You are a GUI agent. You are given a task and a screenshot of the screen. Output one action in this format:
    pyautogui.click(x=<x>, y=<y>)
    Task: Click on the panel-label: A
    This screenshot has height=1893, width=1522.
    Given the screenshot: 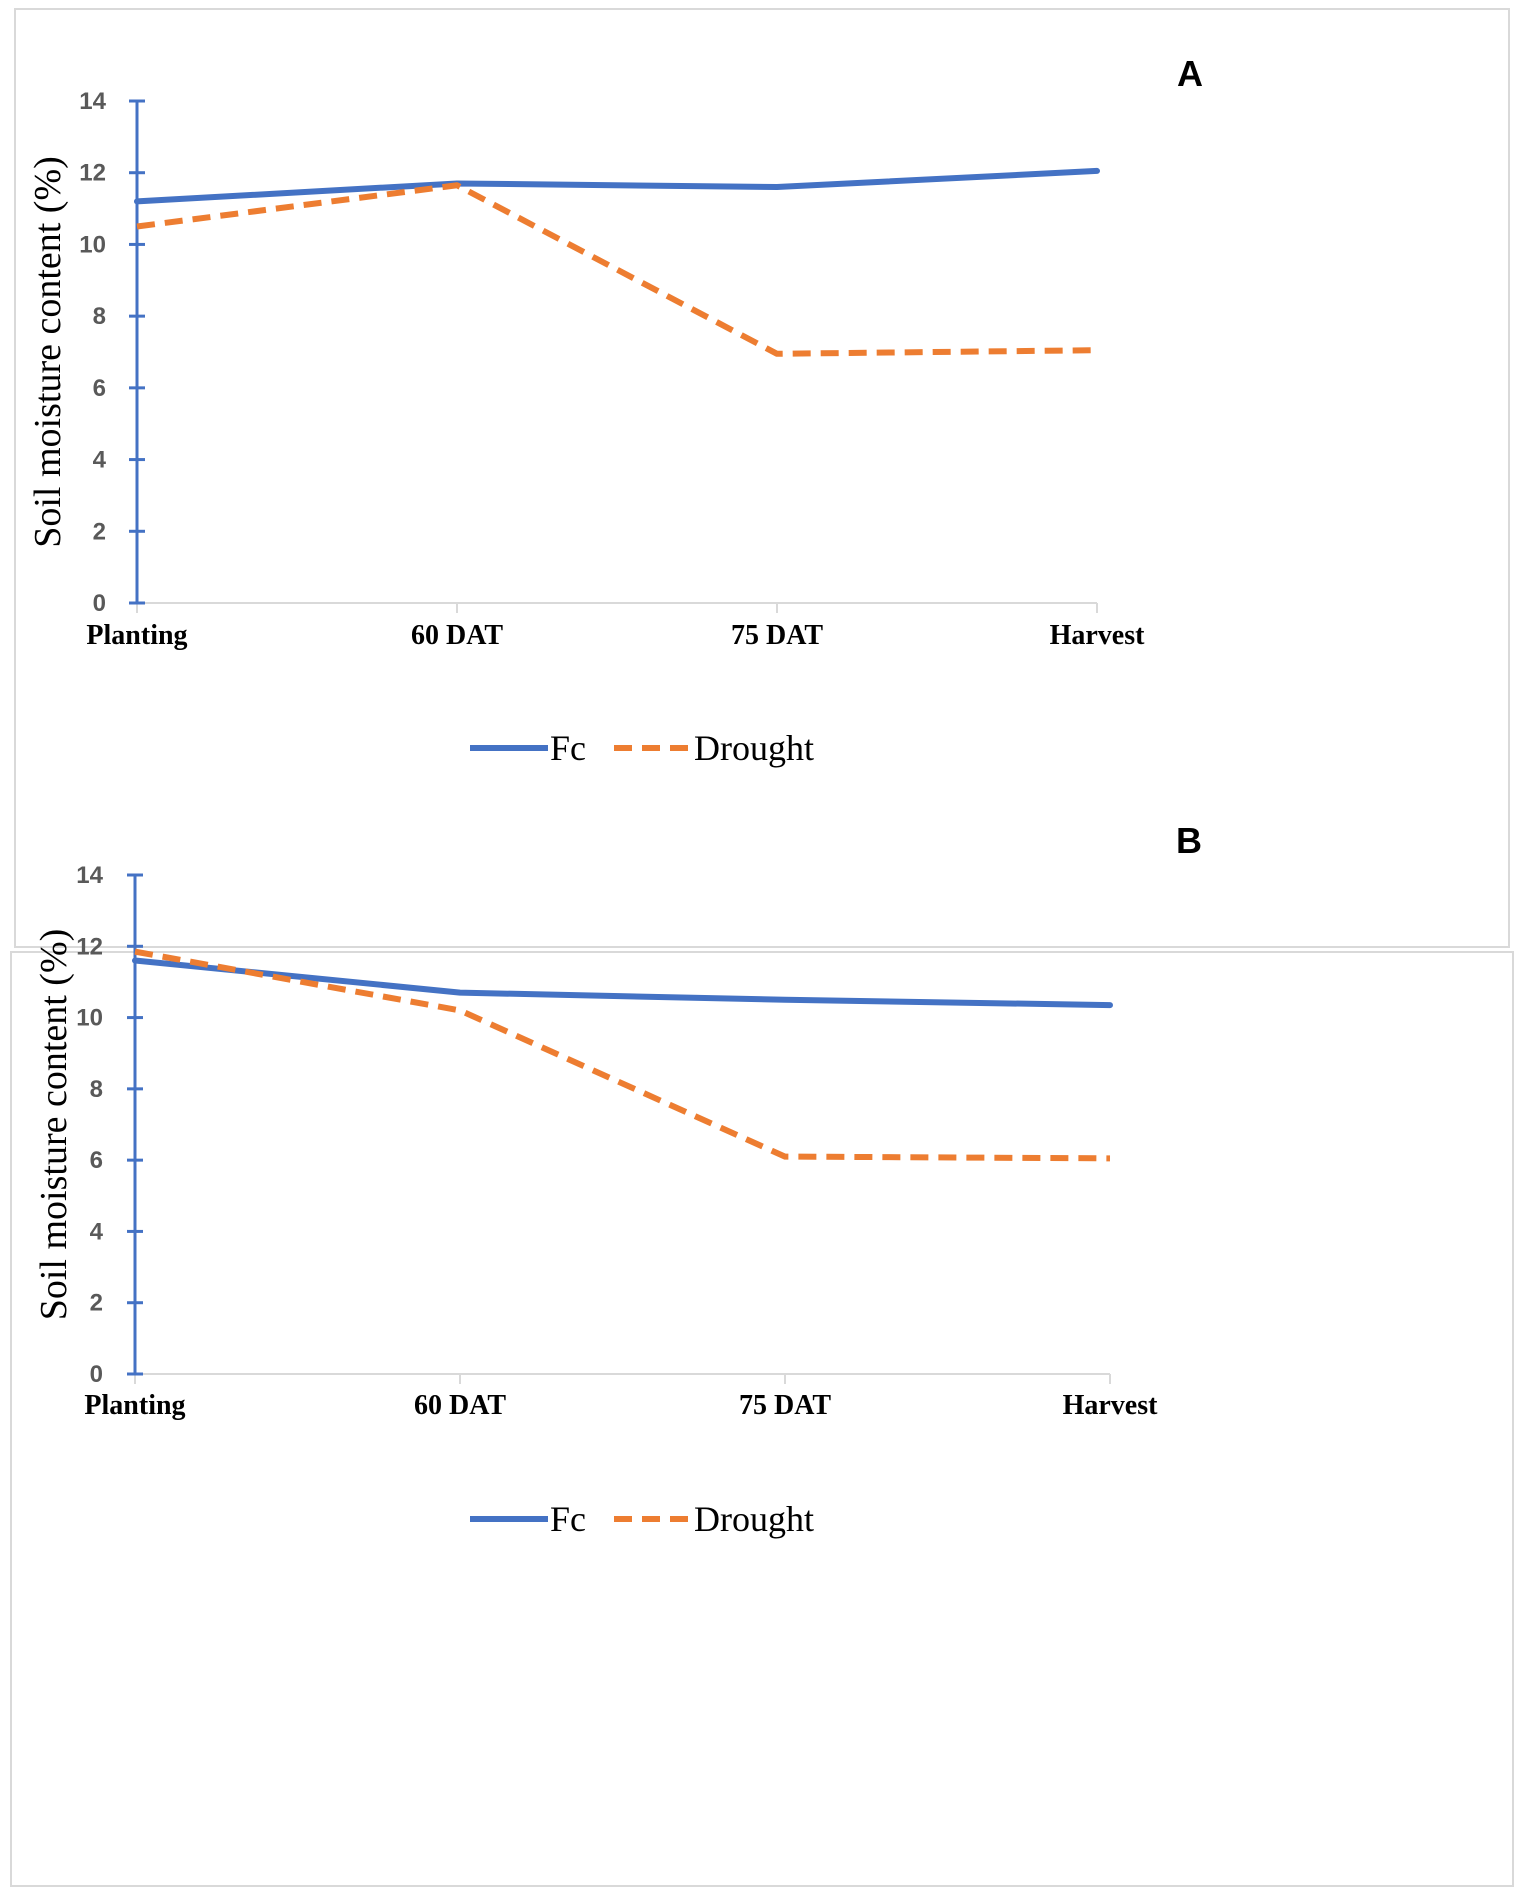 What is the action you would take?
    pyautogui.click(x=1190, y=73)
    